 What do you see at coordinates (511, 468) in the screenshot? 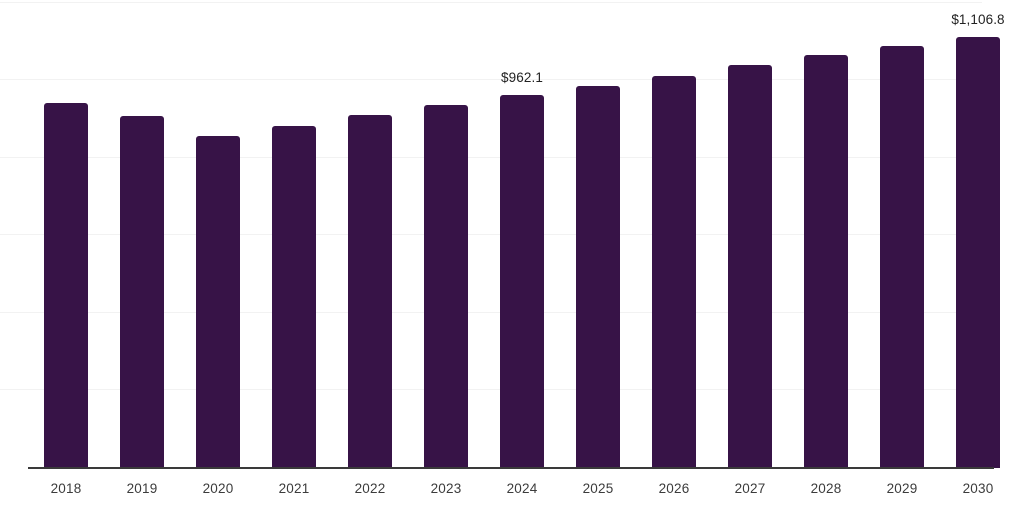
I see `x-axis-line` at bounding box center [511, 468].